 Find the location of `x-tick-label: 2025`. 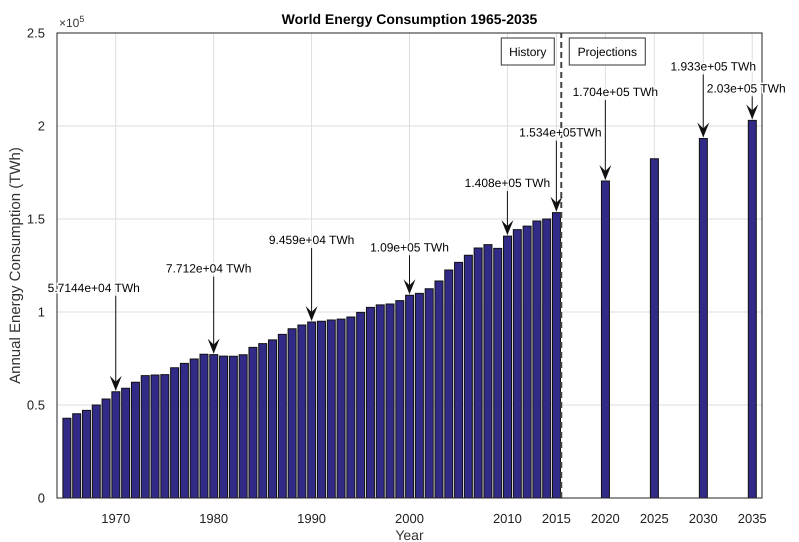

x-tick-label: 2025 is located at coordinates (654, 518).